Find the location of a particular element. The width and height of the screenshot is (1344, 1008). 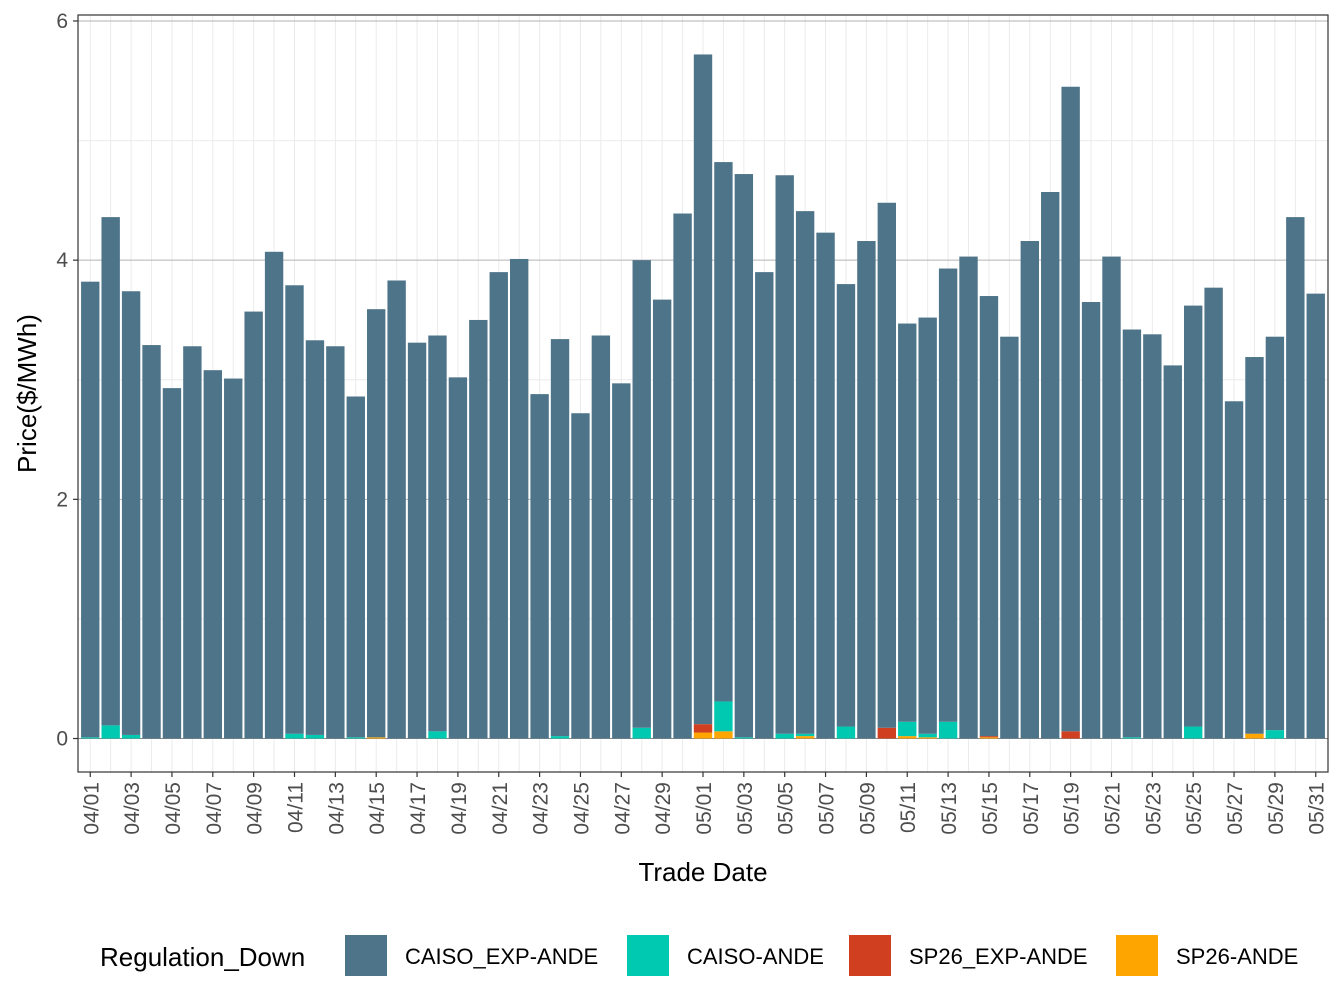

x-tick-label: 05/21 is located at coordinates (1112, 808).